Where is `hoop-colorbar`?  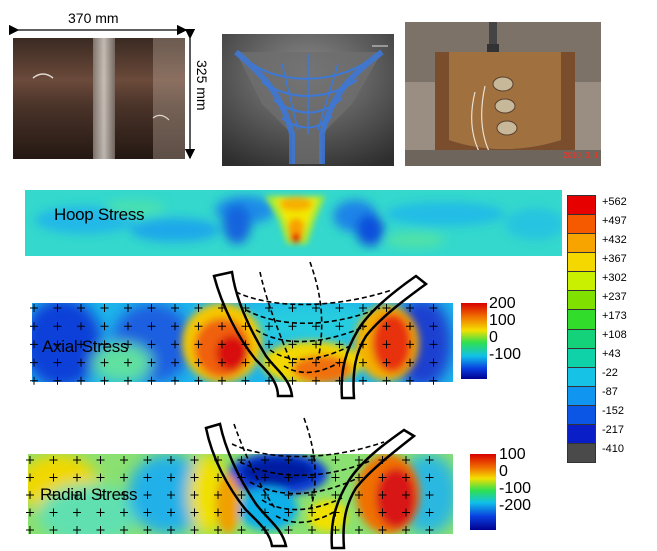 hoop-colorbar is located at coordinates (581, 329).